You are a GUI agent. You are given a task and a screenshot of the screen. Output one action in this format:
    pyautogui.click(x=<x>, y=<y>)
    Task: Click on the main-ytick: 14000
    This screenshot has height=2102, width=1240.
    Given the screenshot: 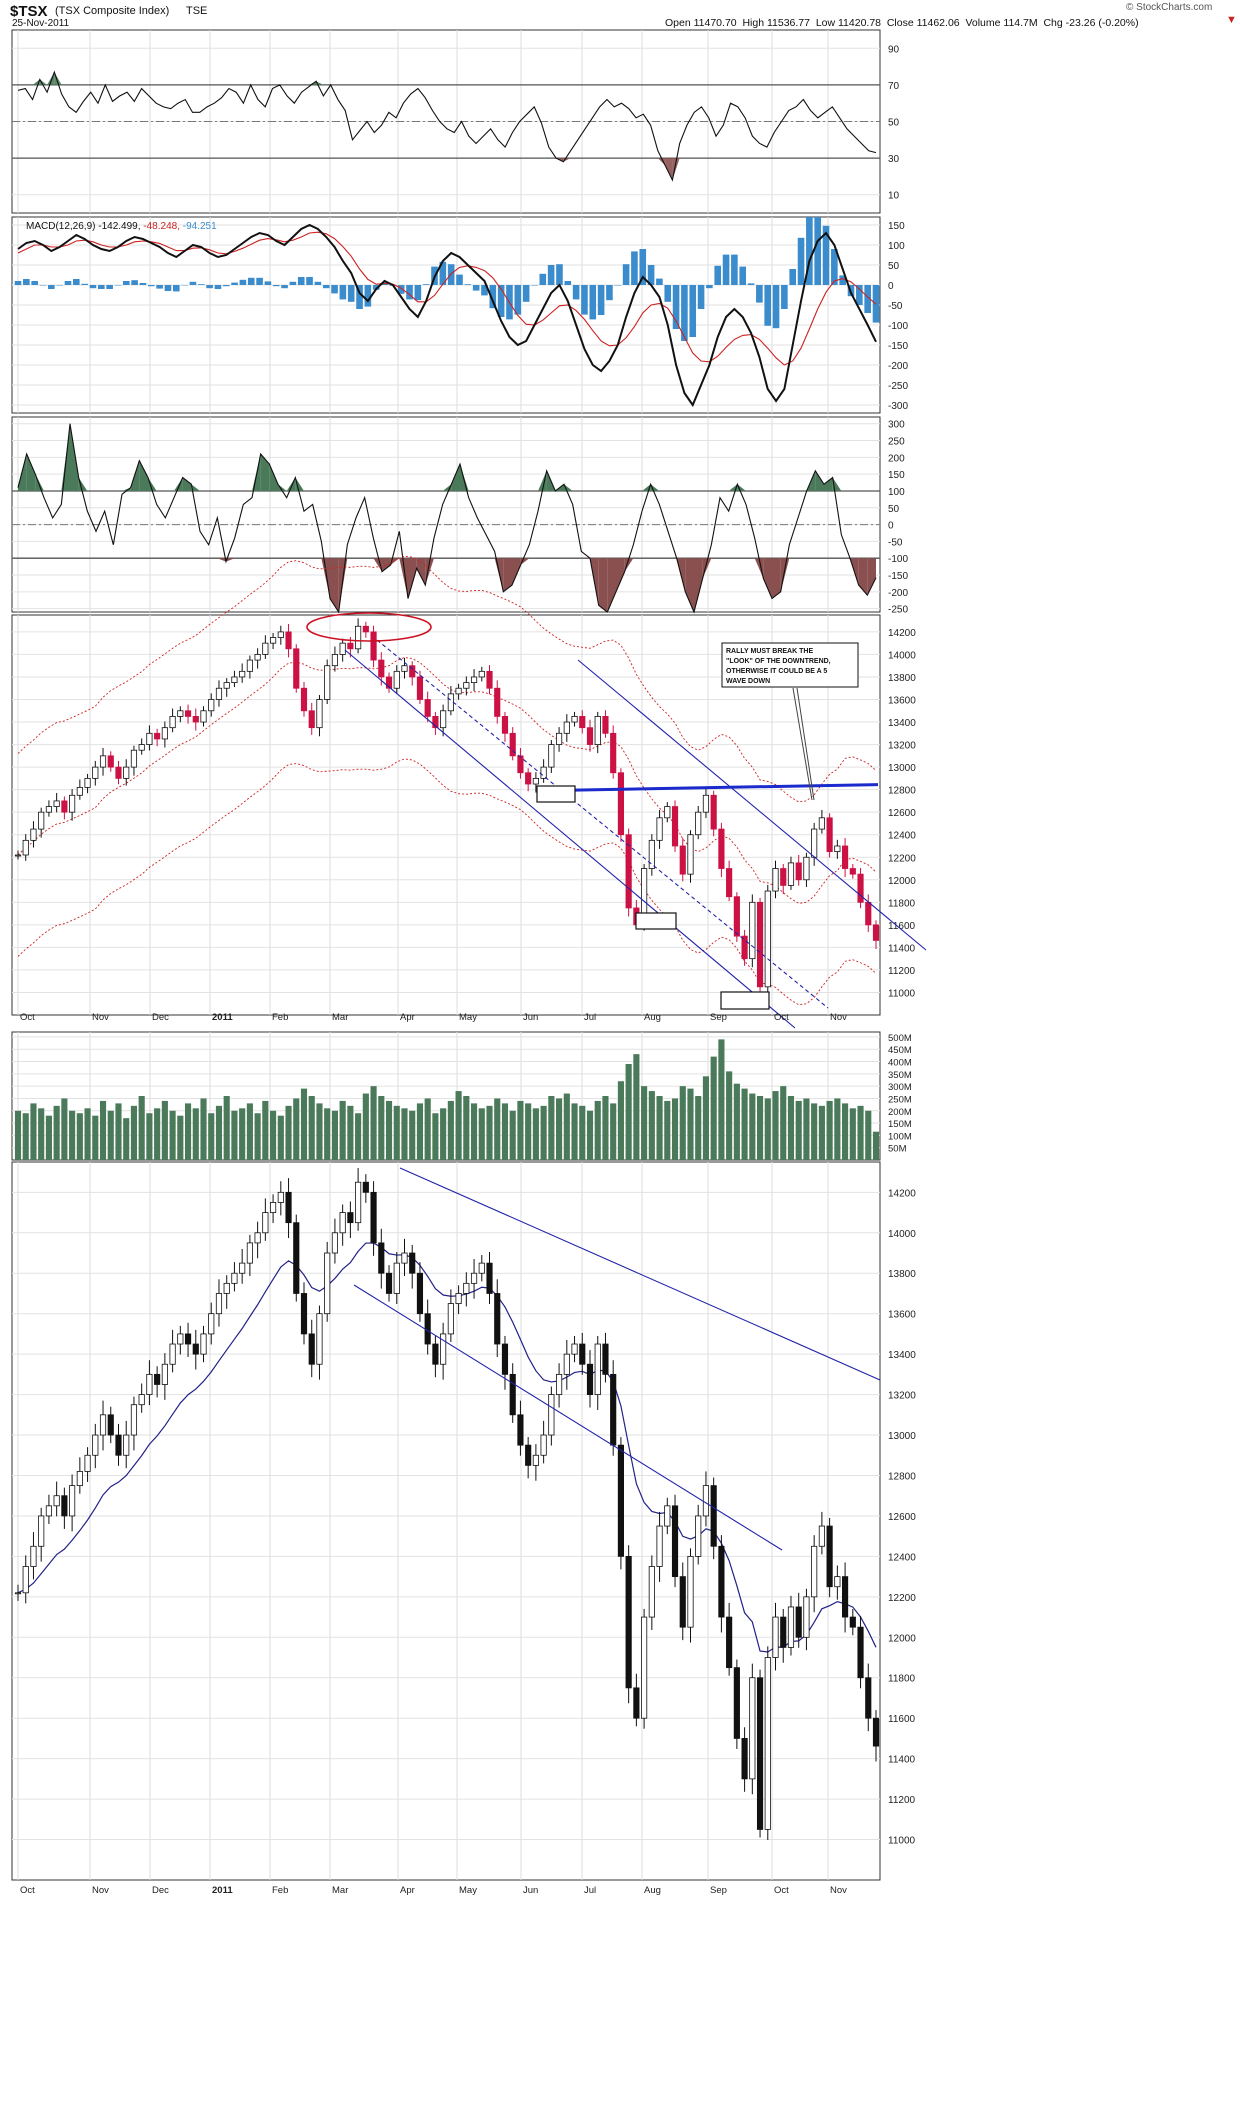 What is the action you would take?
    pyautogui.click(x=902, y=655)
    